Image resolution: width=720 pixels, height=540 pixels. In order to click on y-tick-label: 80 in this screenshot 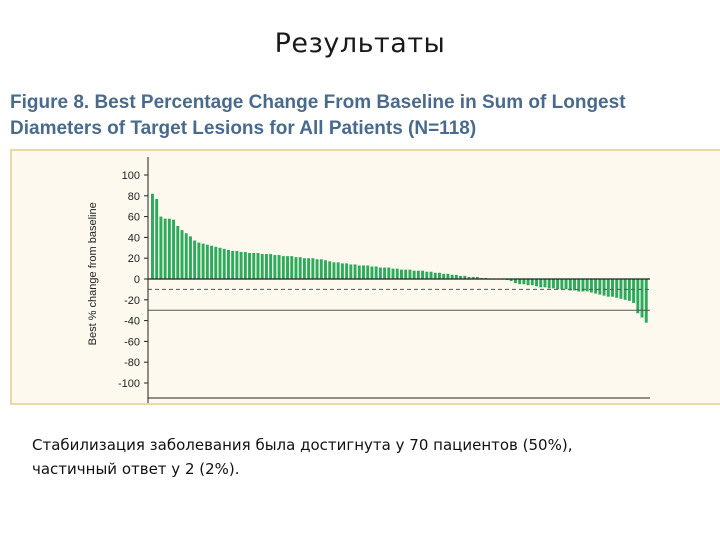, I will do `click(134, 197)`.